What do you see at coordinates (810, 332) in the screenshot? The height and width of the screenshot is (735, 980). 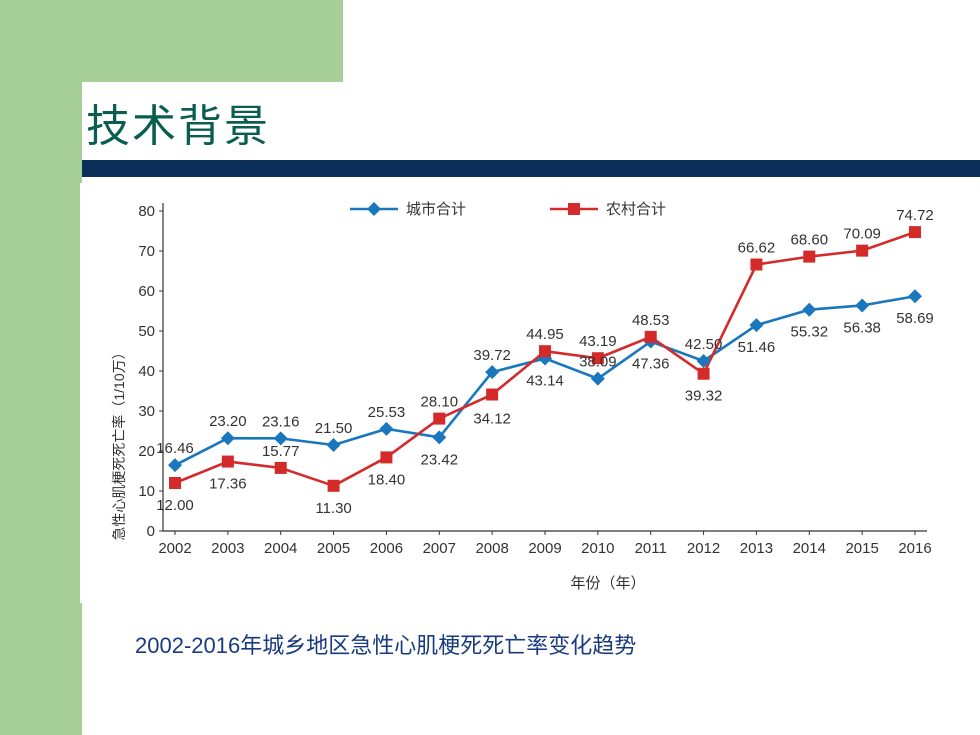 I see `urban-data-label: 55.32` at bounding box center [810, 332].